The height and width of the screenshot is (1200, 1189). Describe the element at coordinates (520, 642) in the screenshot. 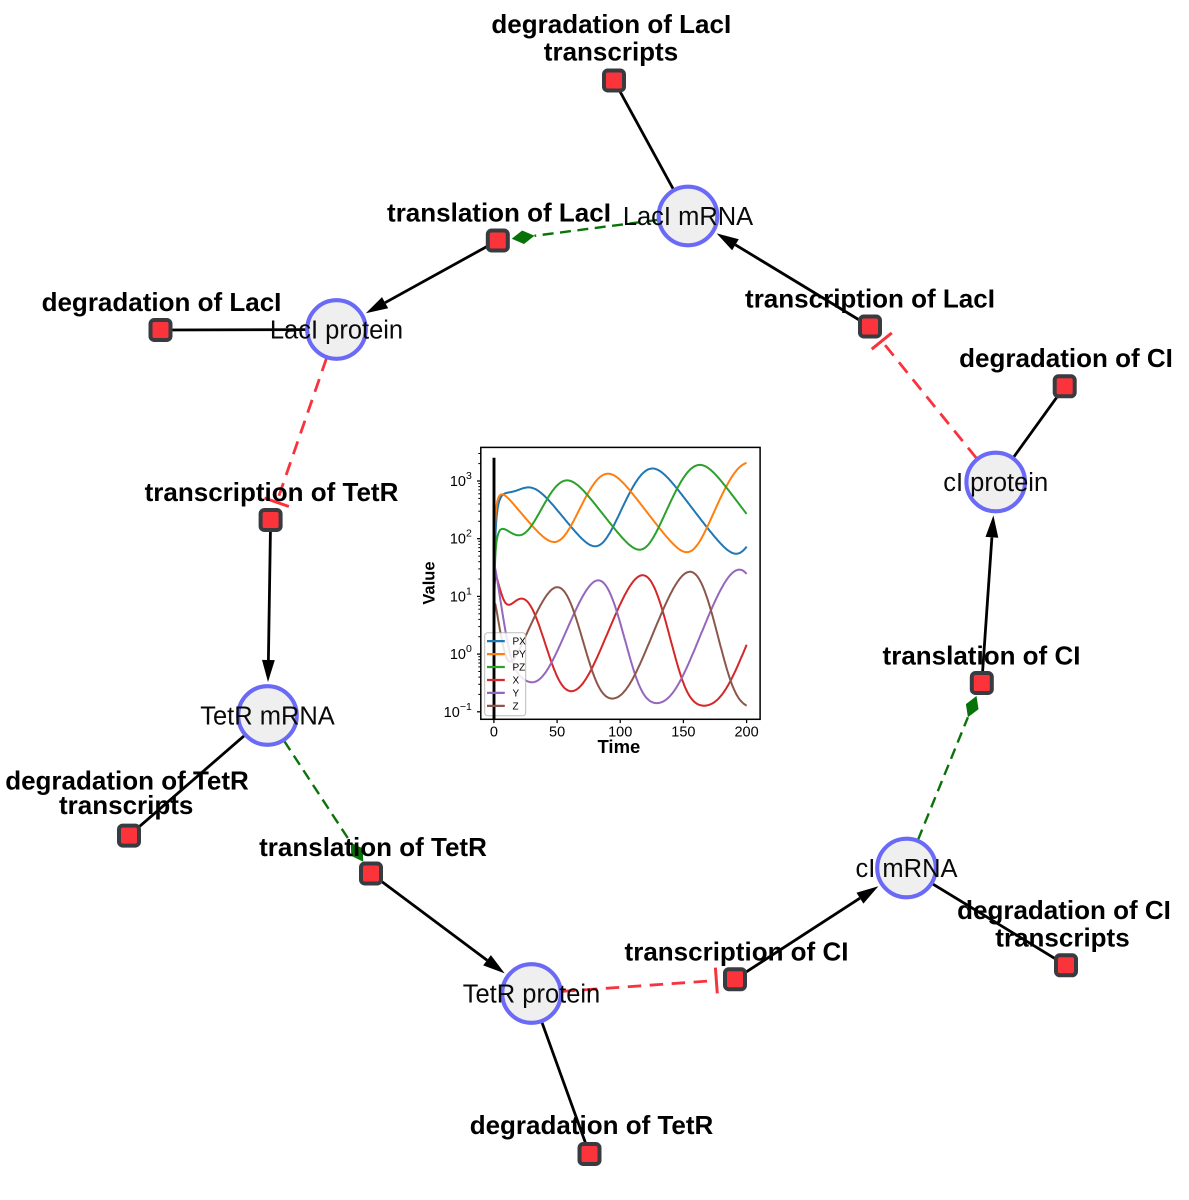

I see `svg-text: PX` at that location.